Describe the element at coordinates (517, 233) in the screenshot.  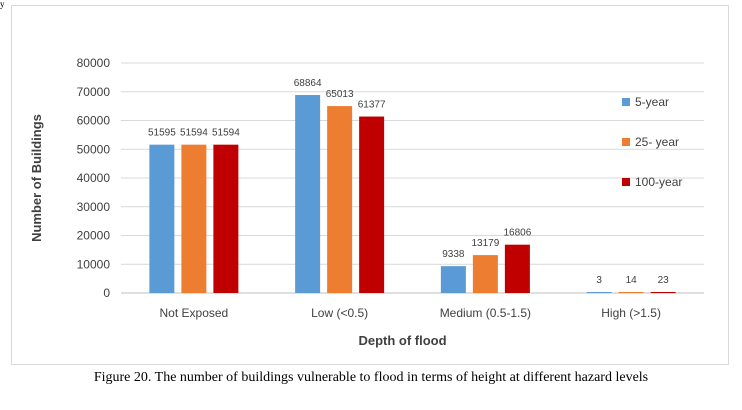
I see `data-label: 16806` at that location.